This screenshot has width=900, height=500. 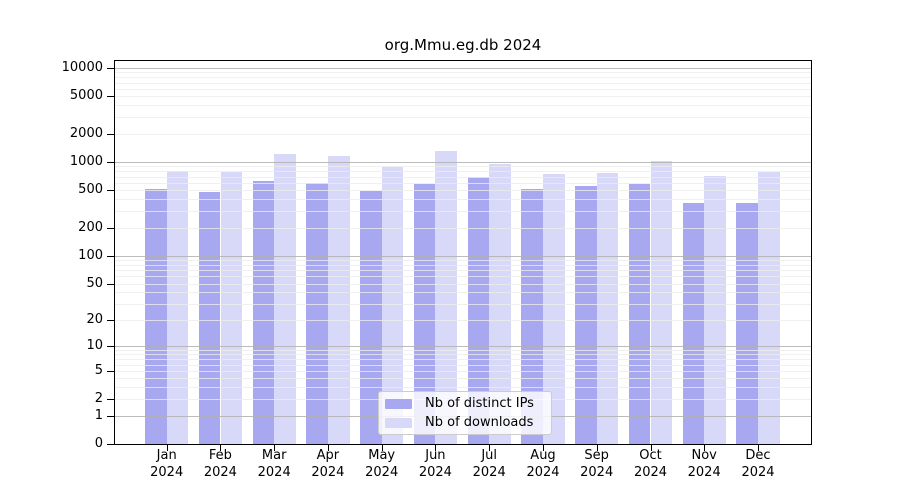 What do you see at coordinates (465, 413) in the screenshot?
I see `legend: Nb of distinct IPs Nb of downloads` at bounding box center [465, 413].